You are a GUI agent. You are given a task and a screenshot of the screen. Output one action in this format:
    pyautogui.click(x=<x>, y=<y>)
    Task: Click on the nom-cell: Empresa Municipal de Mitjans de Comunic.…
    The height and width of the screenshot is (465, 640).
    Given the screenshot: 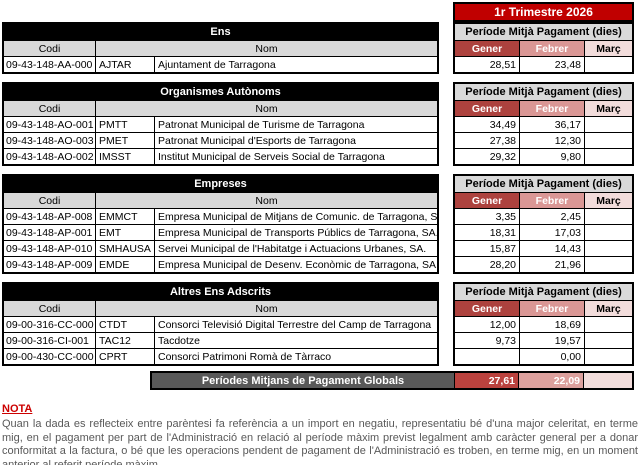 What is the action you would take?
    pyautogui.click(x=295, y=216)
    